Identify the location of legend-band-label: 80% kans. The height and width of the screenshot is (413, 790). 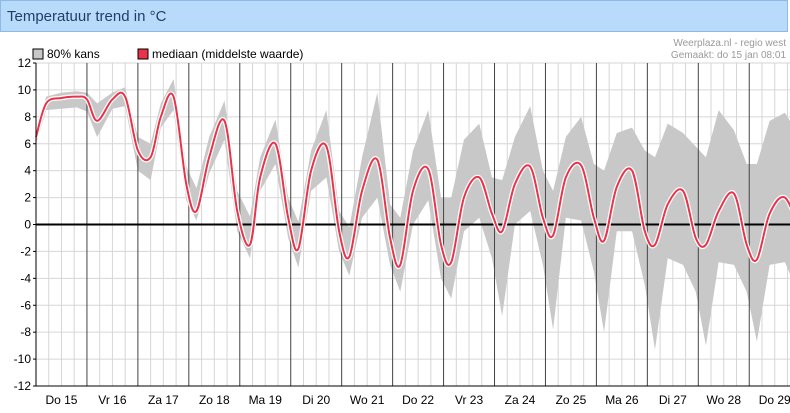
(73, 54).